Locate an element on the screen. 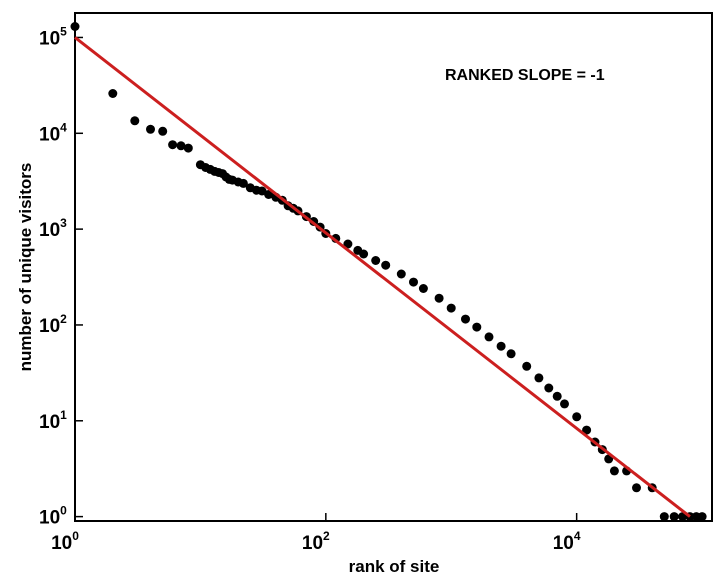 This screenshot has width=725, height=579. y-tick-label: 10⁴ is located at coordinates (53, 132).